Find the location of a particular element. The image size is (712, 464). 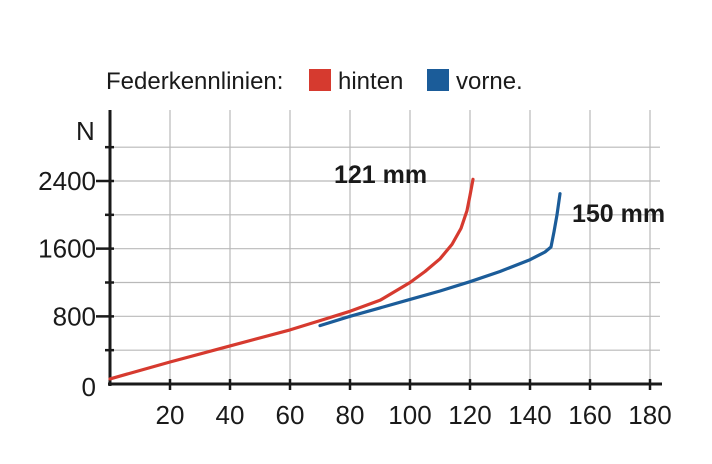

x-tick-label-160: 160 is located at coordinates (589, 415).